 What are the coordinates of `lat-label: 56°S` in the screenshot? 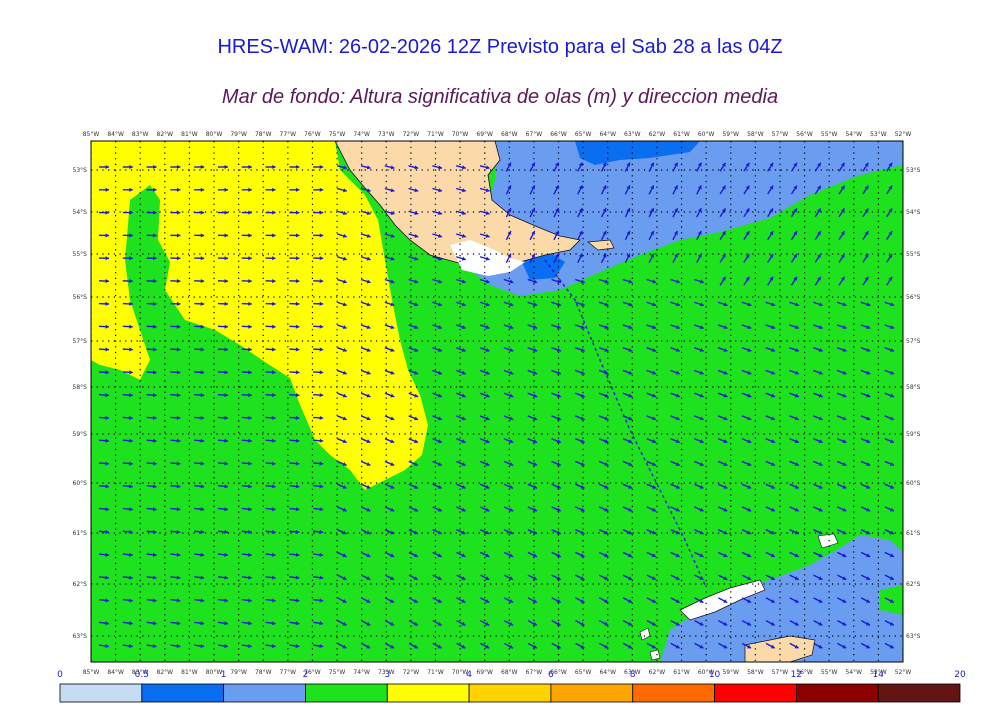 It's located at (80, 297).